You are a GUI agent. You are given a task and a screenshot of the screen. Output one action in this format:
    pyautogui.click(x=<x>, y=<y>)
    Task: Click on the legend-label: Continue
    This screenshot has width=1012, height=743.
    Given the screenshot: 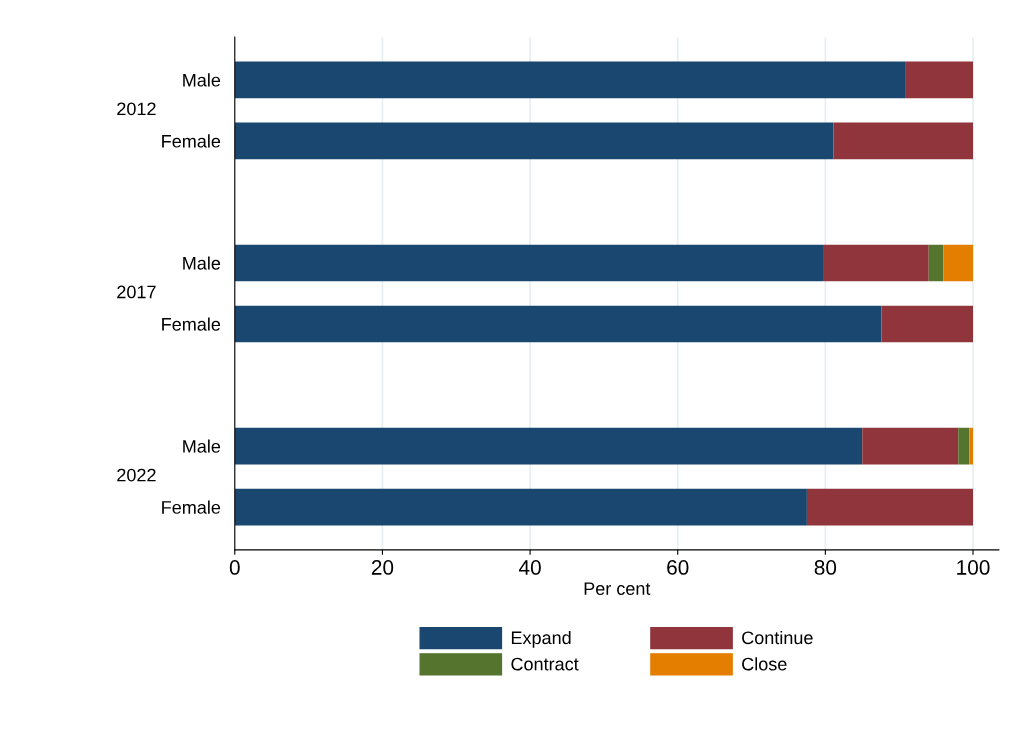 What is the action you would take?
    pyautogui.click(x=777, y=637)
    